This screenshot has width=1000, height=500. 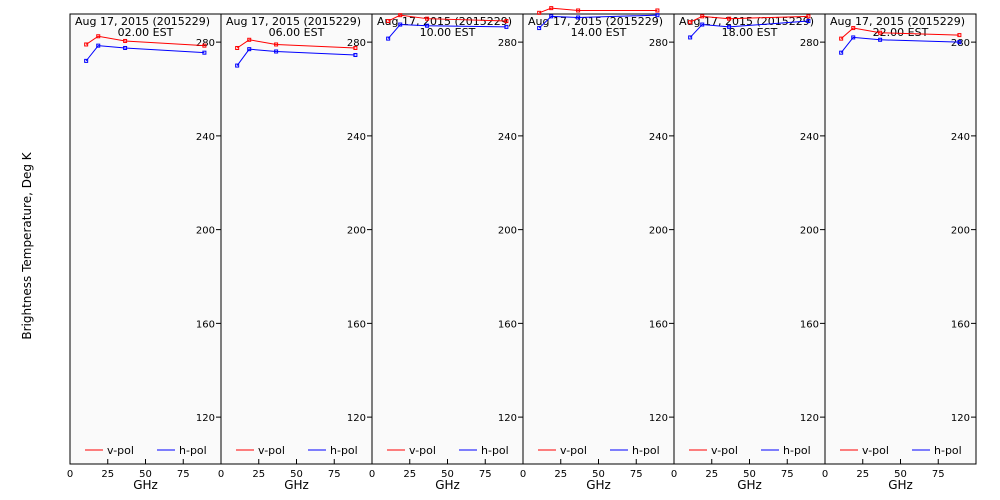 What do you see at coordinates (599, 32) in the screenshot?
I see `panel-subtitle: 14.00 EST` at bounding box center [599, 32].